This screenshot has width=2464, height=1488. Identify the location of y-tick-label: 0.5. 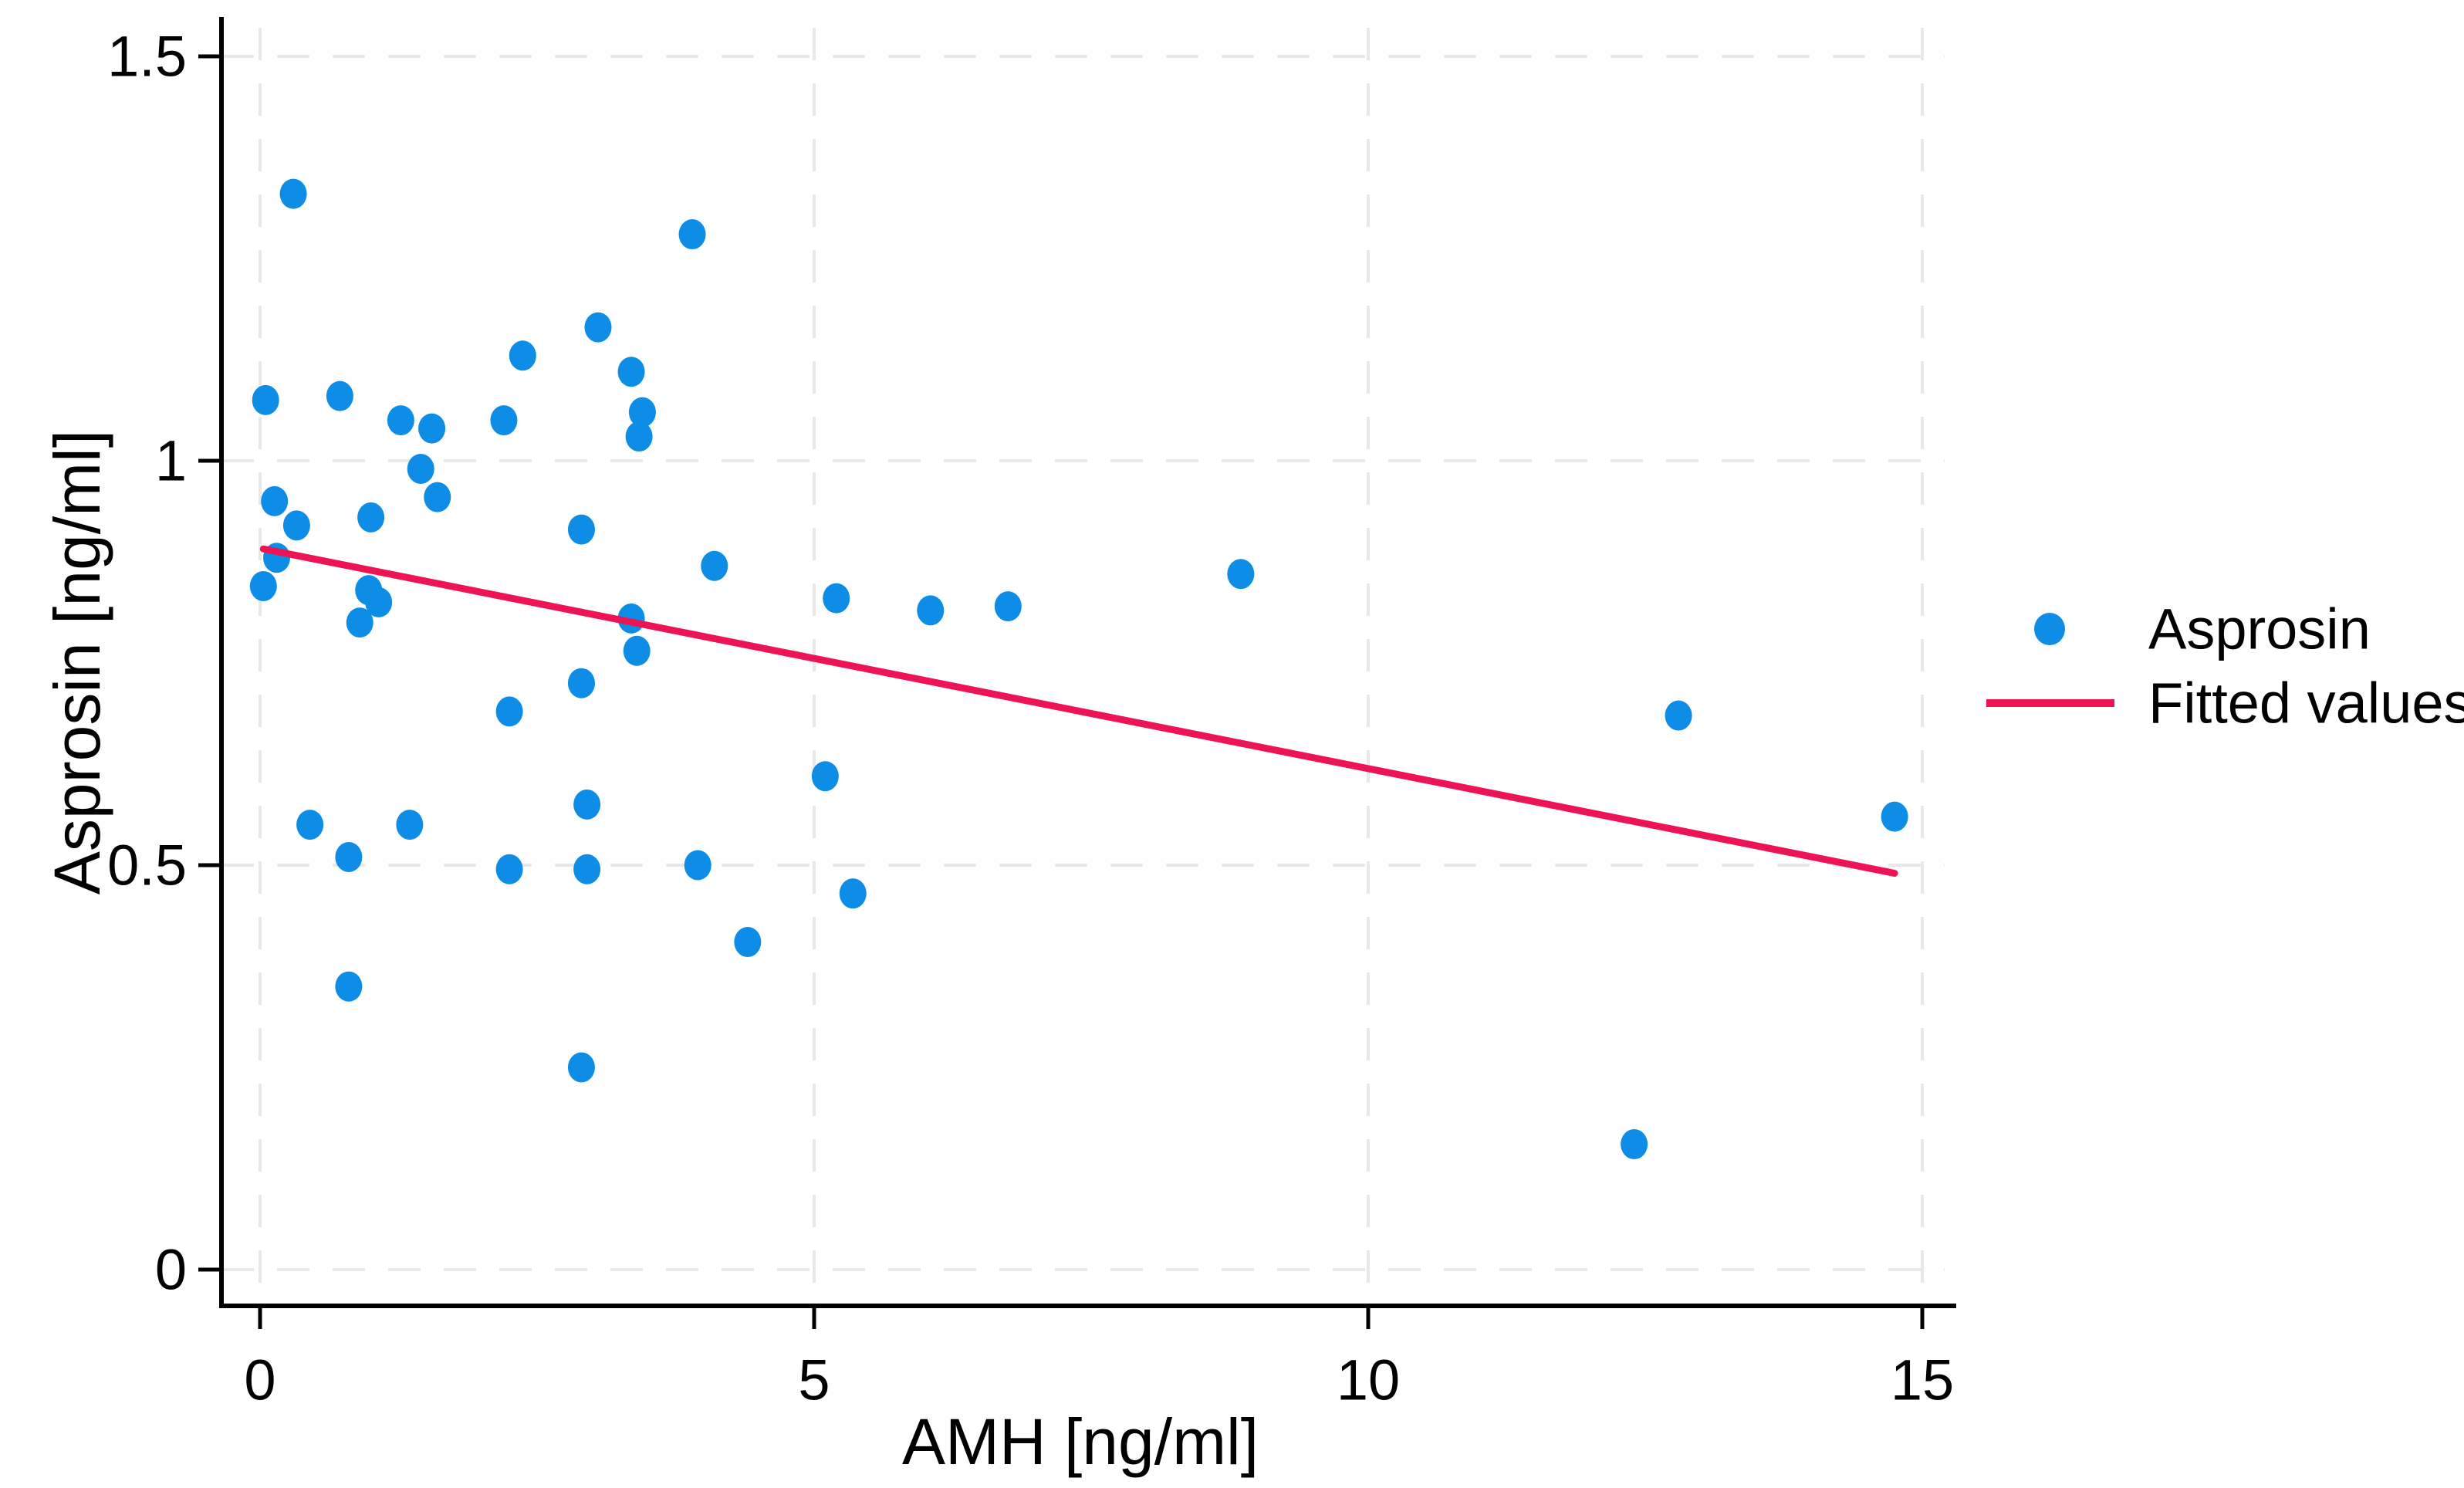
(147, 866).